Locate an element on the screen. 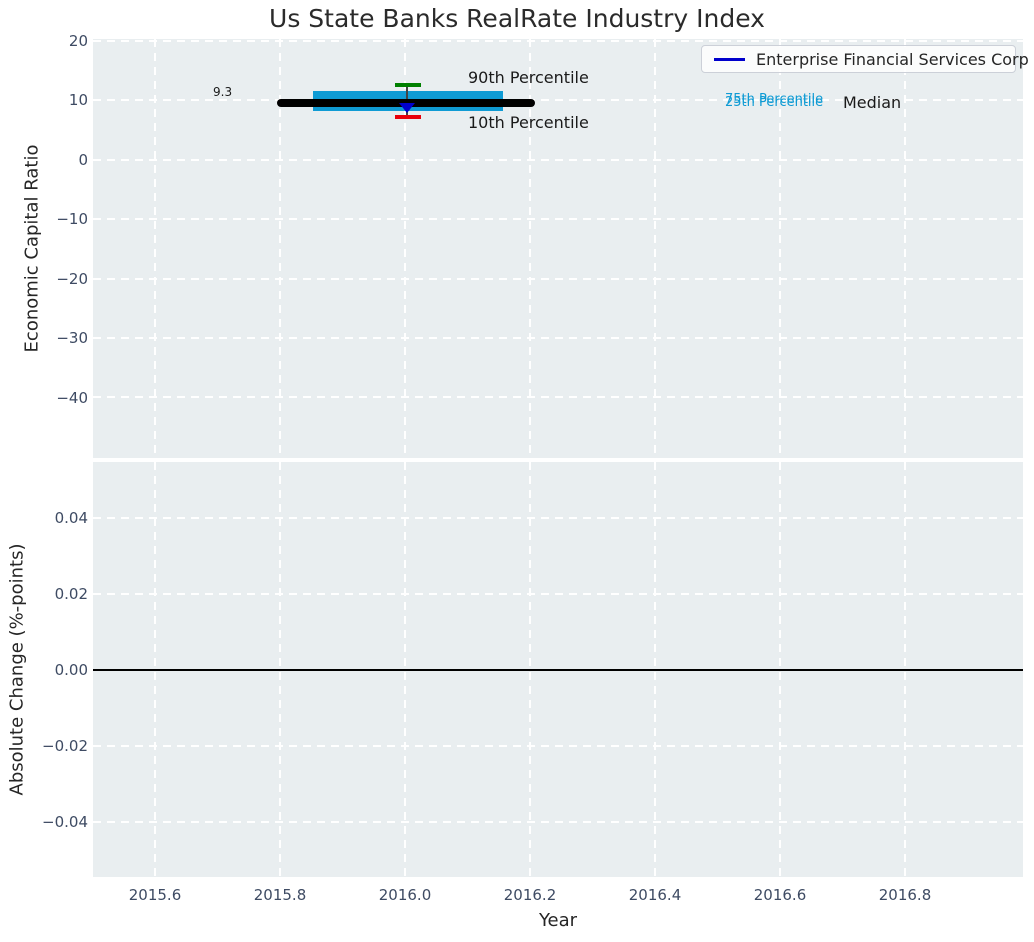  y-tick-label: 10 is located at coordinates (78, 100).